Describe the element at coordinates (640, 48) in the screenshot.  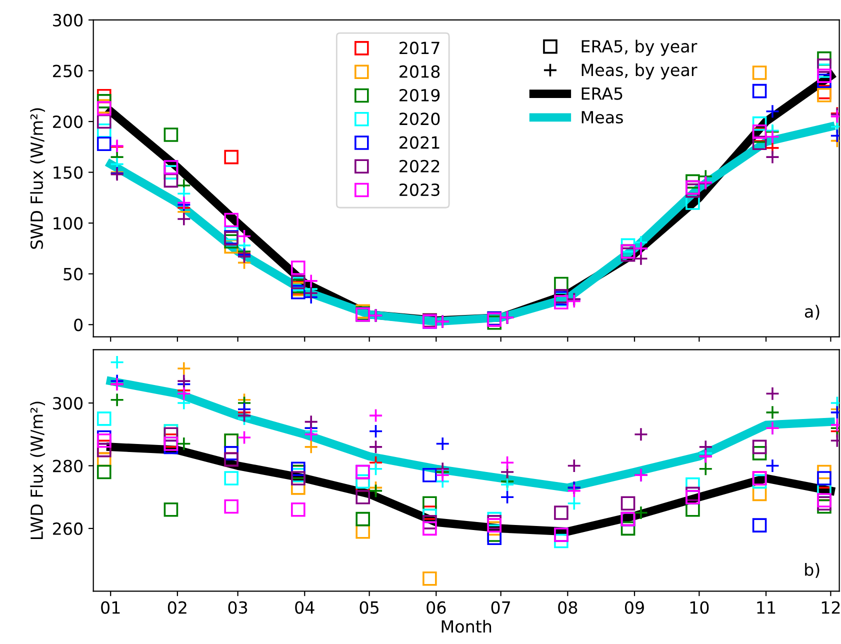
I see `legend-label: ERA5, by year` at that location.